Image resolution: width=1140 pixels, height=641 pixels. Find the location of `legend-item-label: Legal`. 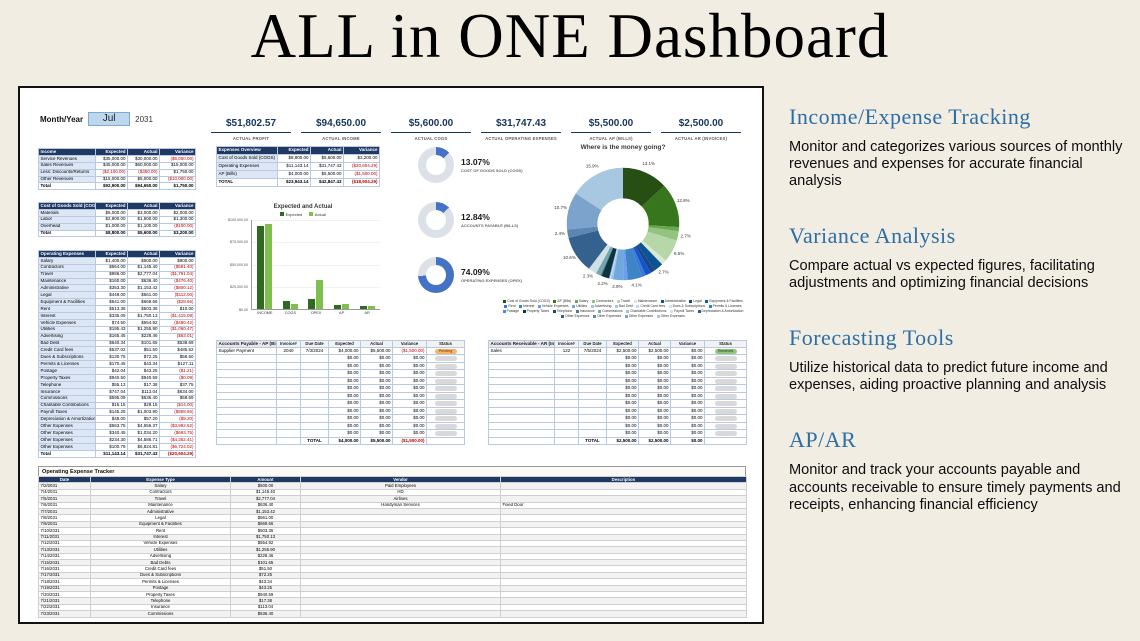

legend-item-label: Legal is located at coordinates (697, 301).